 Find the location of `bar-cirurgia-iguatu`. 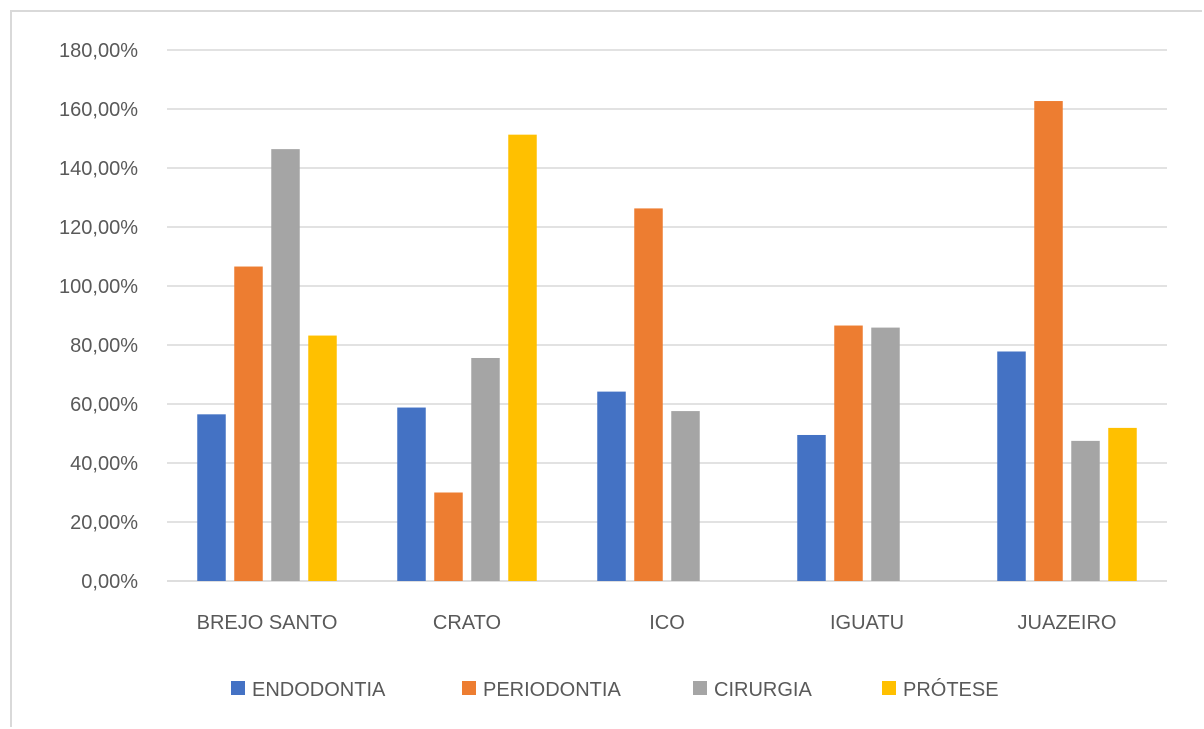

bar-cirurgia-iguatu is located at coordinates (885, 454).